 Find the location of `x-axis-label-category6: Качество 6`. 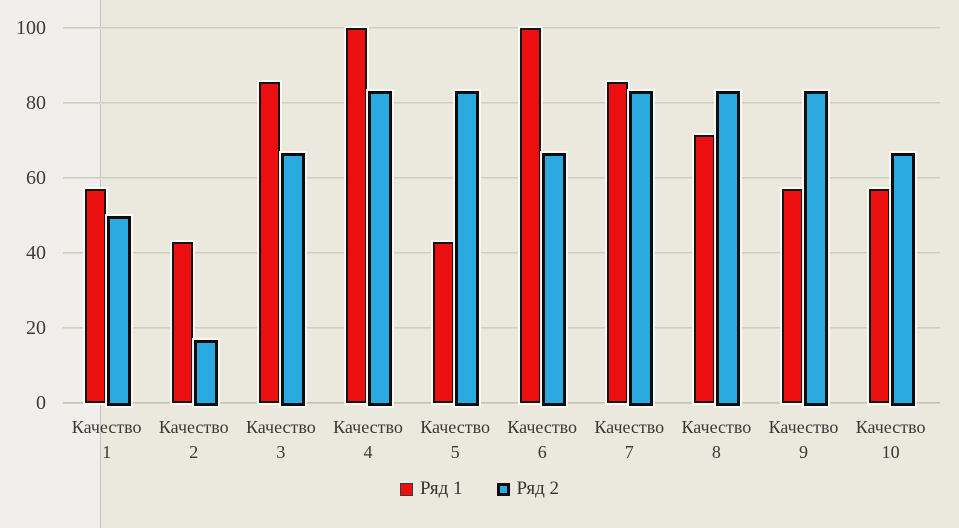

x-axis-label-category6: Качество 6 is located at coordinates (542, 440).